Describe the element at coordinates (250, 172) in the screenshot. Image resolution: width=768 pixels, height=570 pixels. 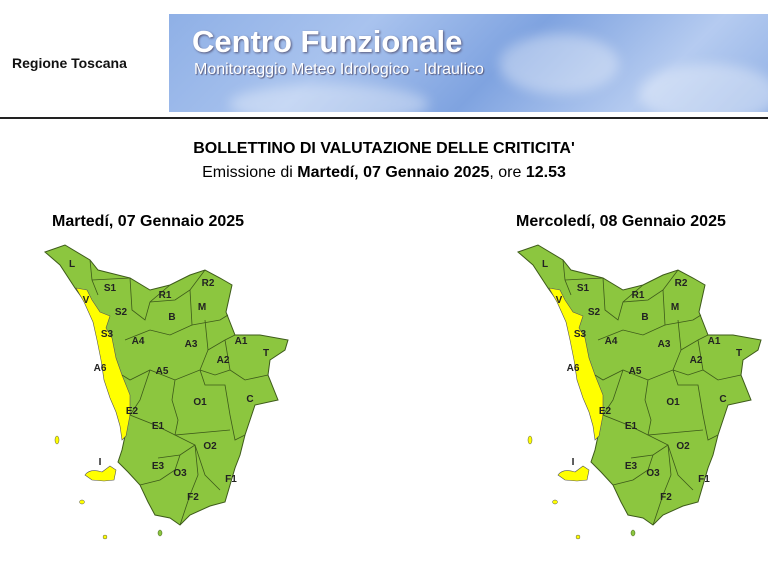
I see `emission-prefix: Emissione di` at that location.